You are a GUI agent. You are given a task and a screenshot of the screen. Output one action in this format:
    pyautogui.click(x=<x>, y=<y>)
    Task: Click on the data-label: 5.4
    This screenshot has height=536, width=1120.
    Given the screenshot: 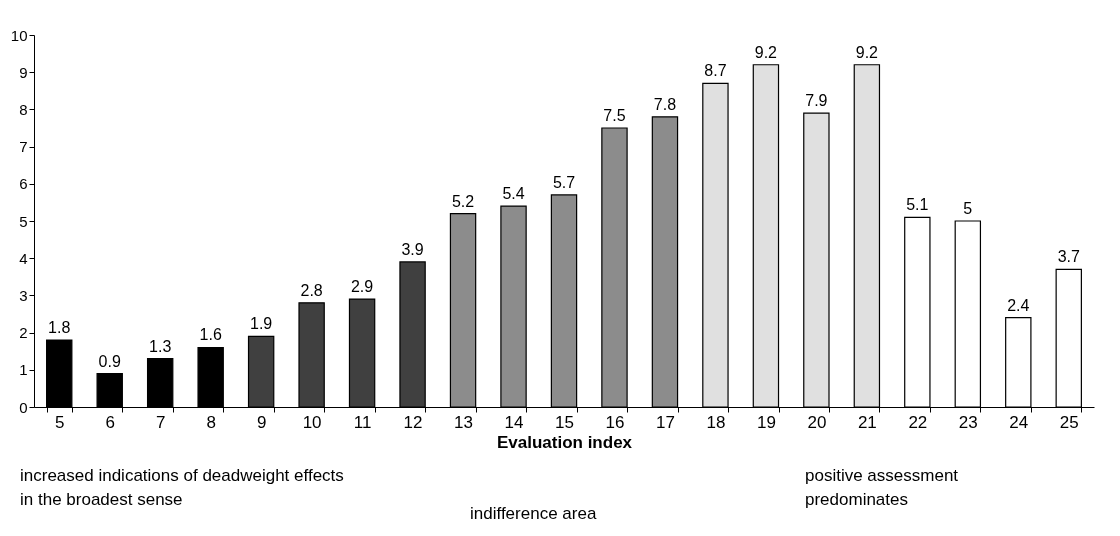 What is the action you would take?
    pyautogui.click(x=513, y=194)
    